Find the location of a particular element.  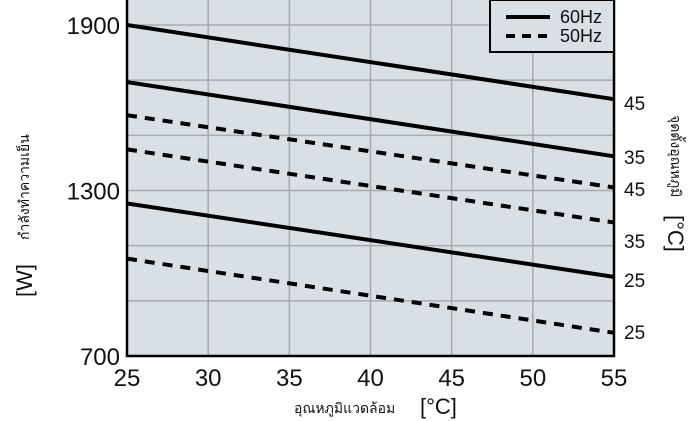

legend-box is located at coordinates (552, 26).